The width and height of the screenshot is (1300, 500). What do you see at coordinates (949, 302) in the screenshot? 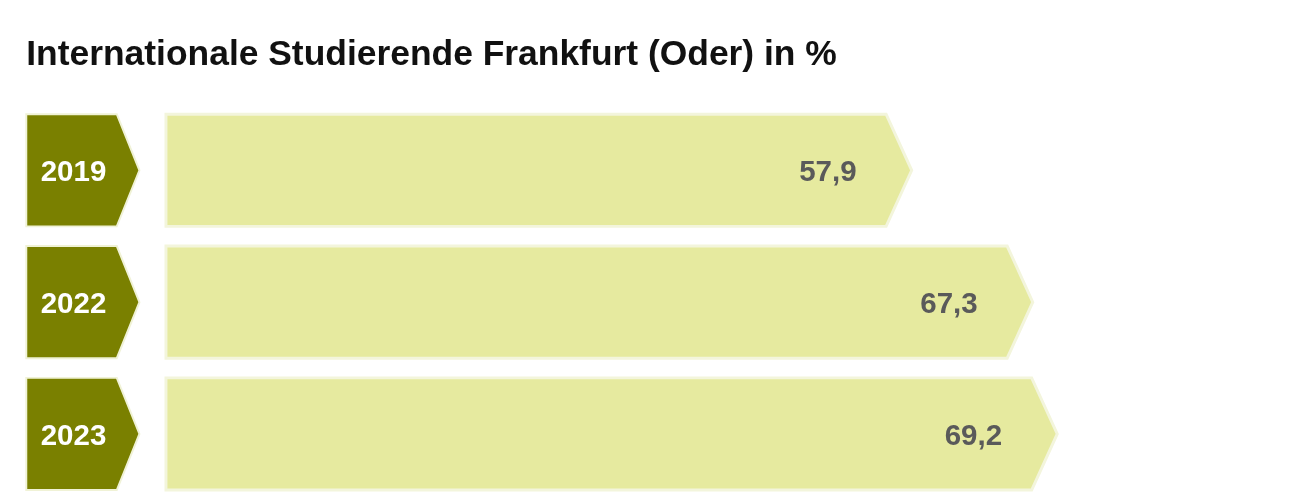
I see `data-label: 67,3` at bounding box center [949, 302].